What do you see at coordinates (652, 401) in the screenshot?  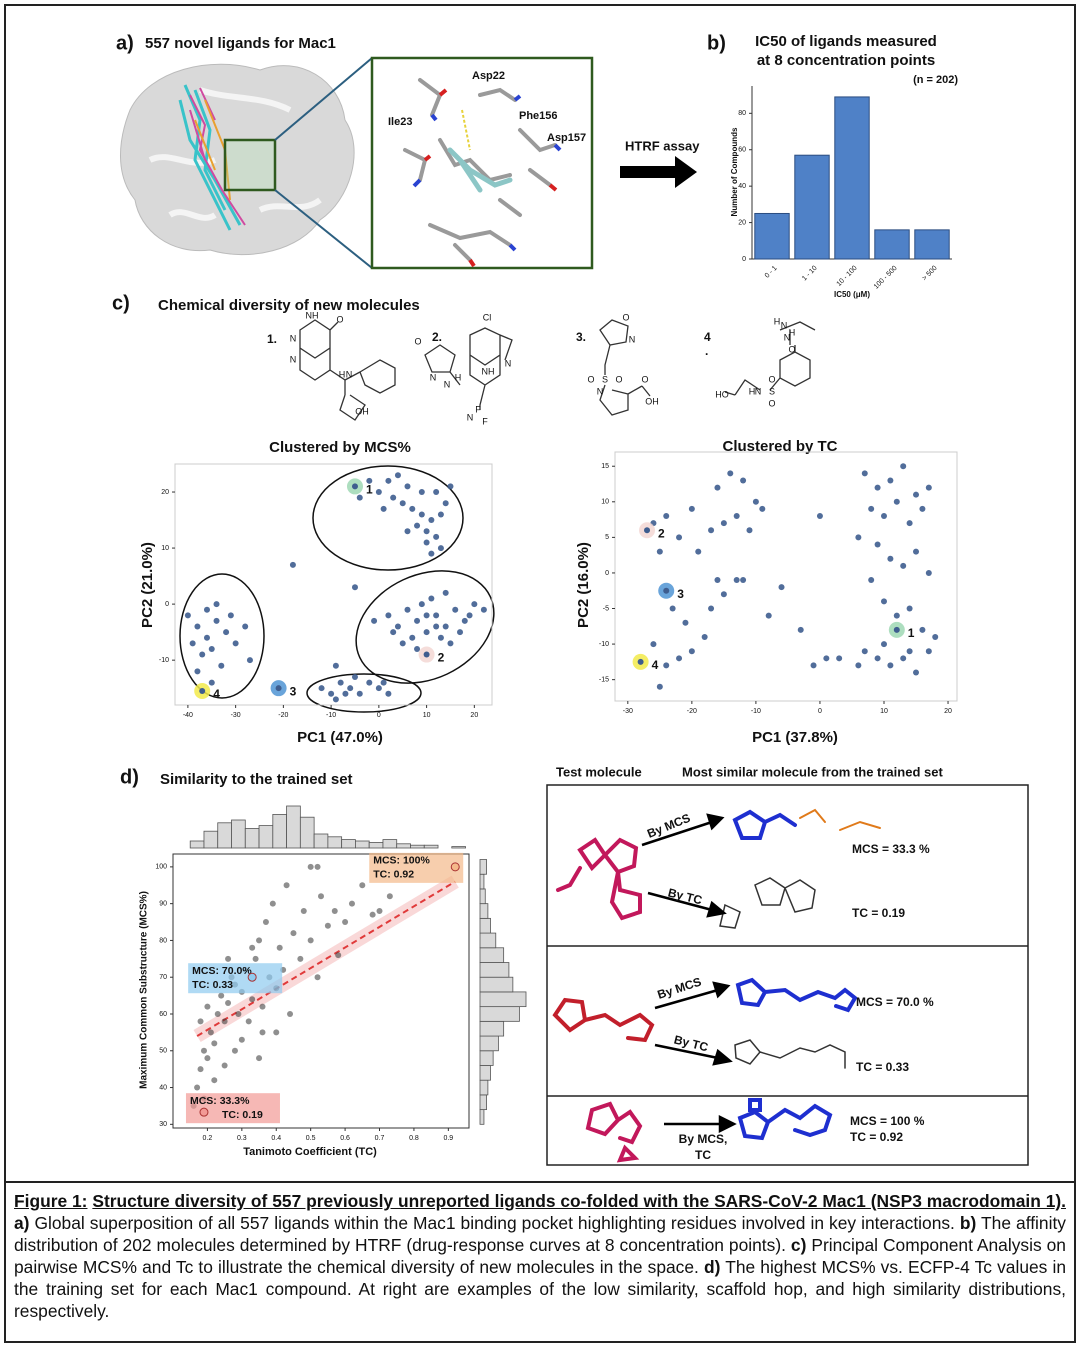 I see `atom-label: OH` at bounding box center [652, 401].